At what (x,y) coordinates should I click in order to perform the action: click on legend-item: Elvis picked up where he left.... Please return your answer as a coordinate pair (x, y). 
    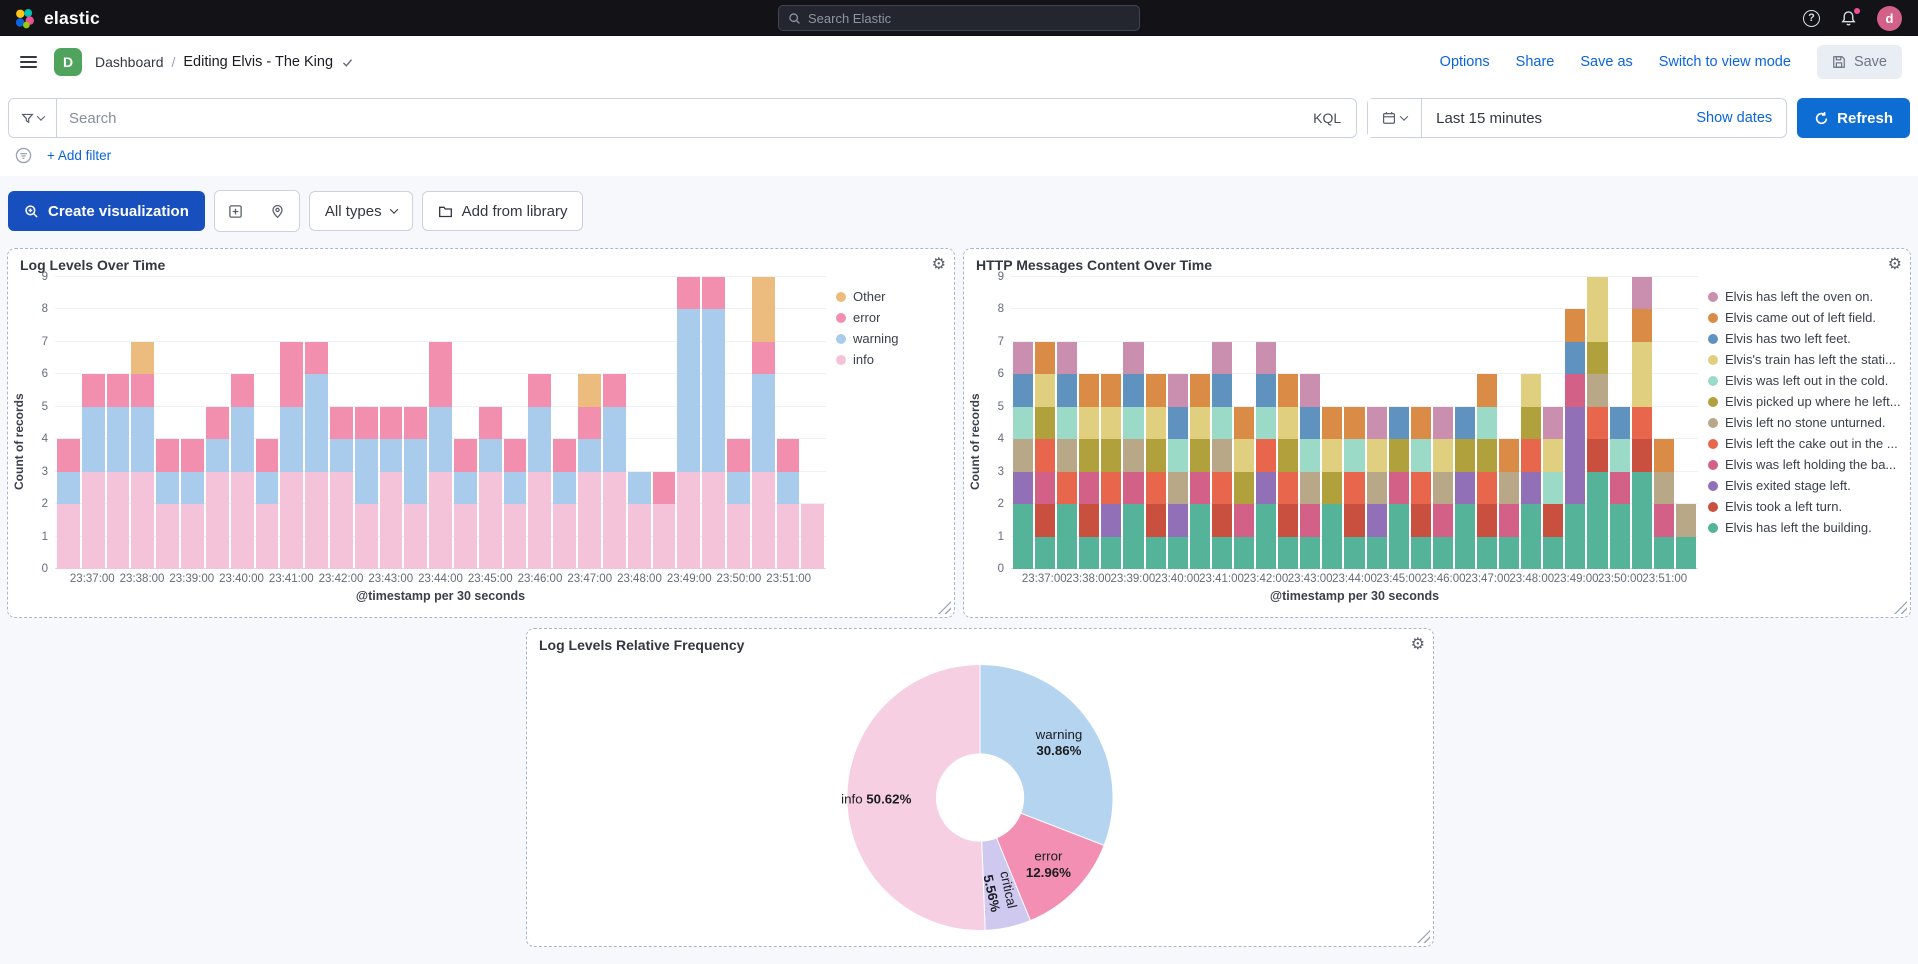
    Looking at the image, I should click on (1804, 401).